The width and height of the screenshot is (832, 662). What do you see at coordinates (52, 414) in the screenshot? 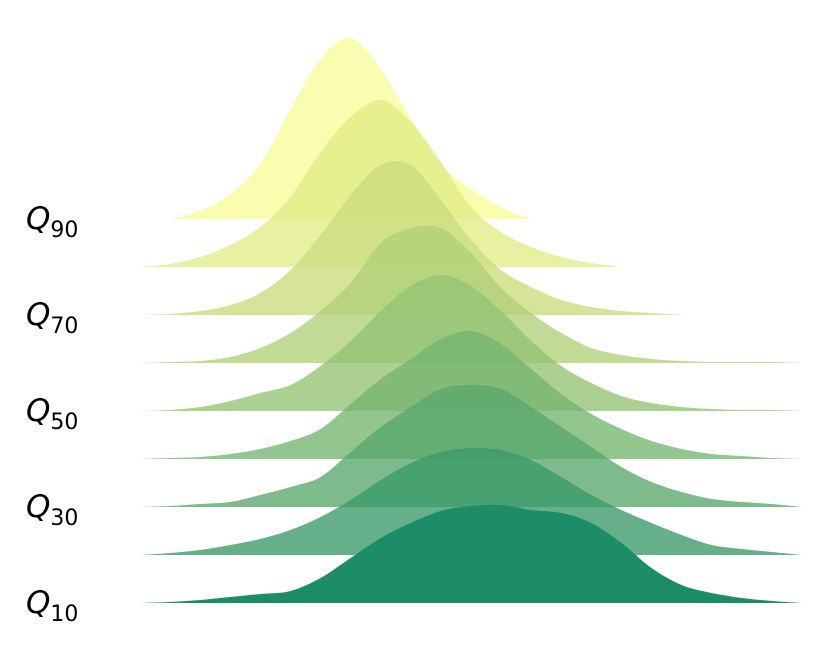
I see `ridge-label: Q50` at bounding box center [52, 414].